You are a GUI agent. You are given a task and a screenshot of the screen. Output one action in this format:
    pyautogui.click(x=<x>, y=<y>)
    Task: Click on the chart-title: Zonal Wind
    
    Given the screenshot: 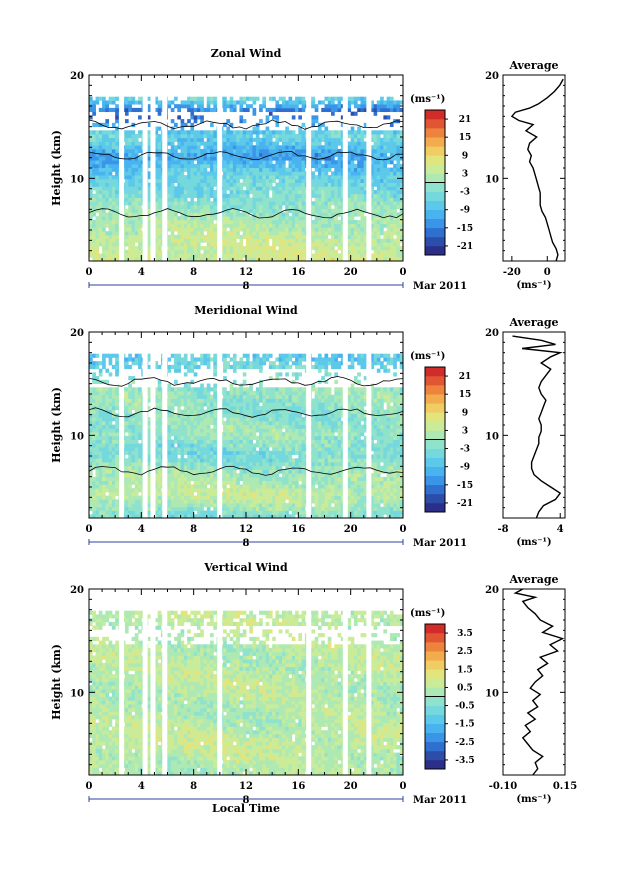 What is the action you would take?
    pyautogui.click(x=246, y=53)
    